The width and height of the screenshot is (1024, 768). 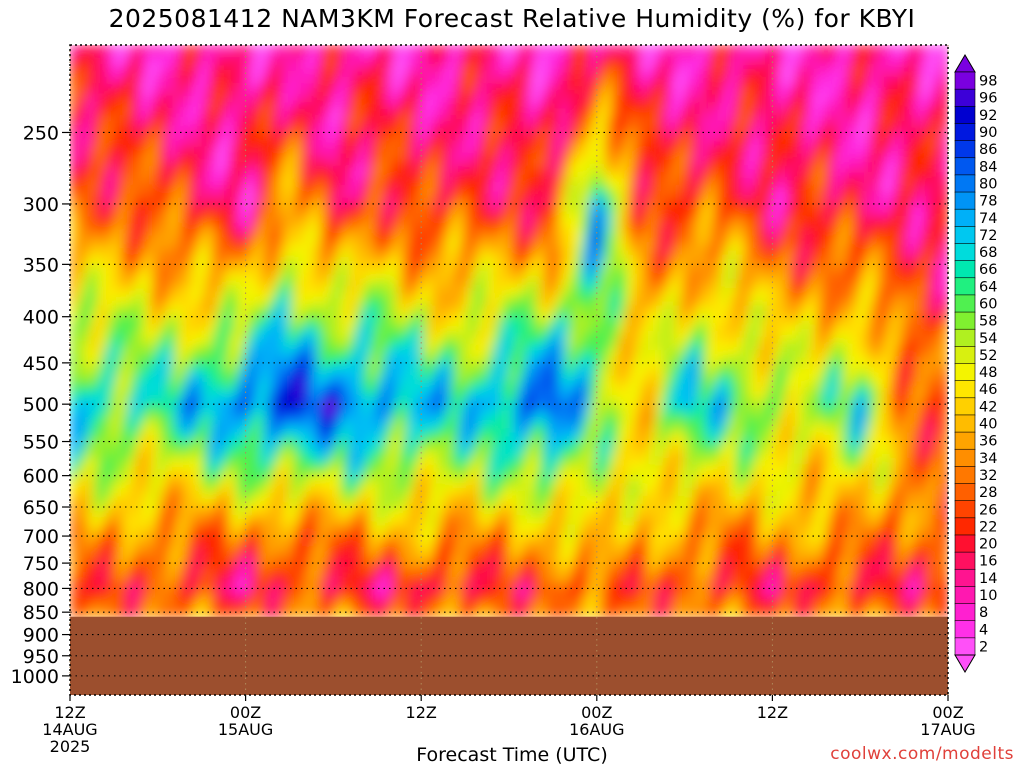 I want to click on y-tick-label: 800, so click(x=41, y=589).